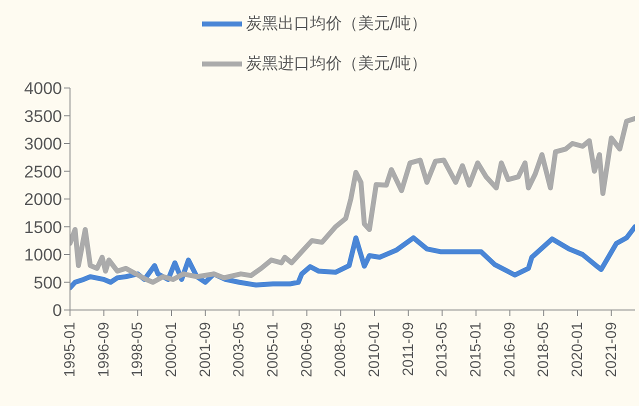 This screenshot has height=406, width=639. I want to click on x-tick-label: 2006-09, so click(307, 350).